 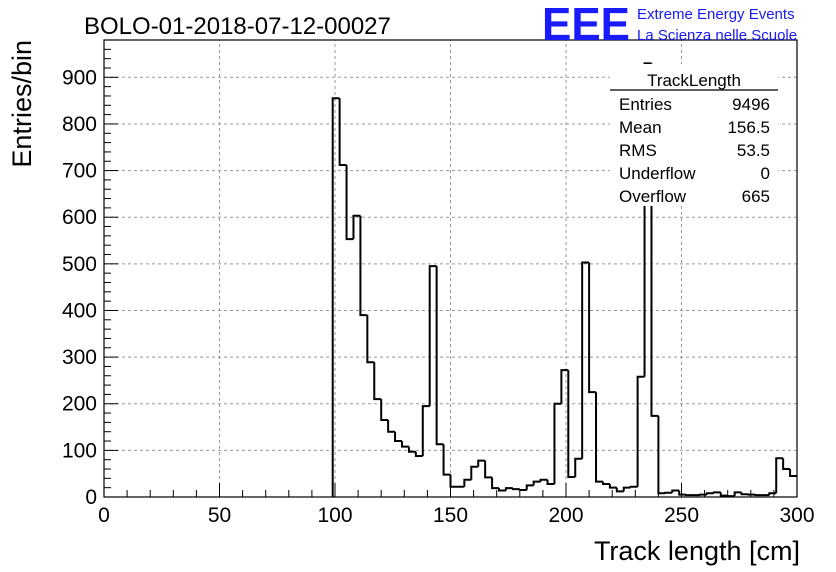 I want to click on y-tick-label: 200, so click(x=79, y=404).